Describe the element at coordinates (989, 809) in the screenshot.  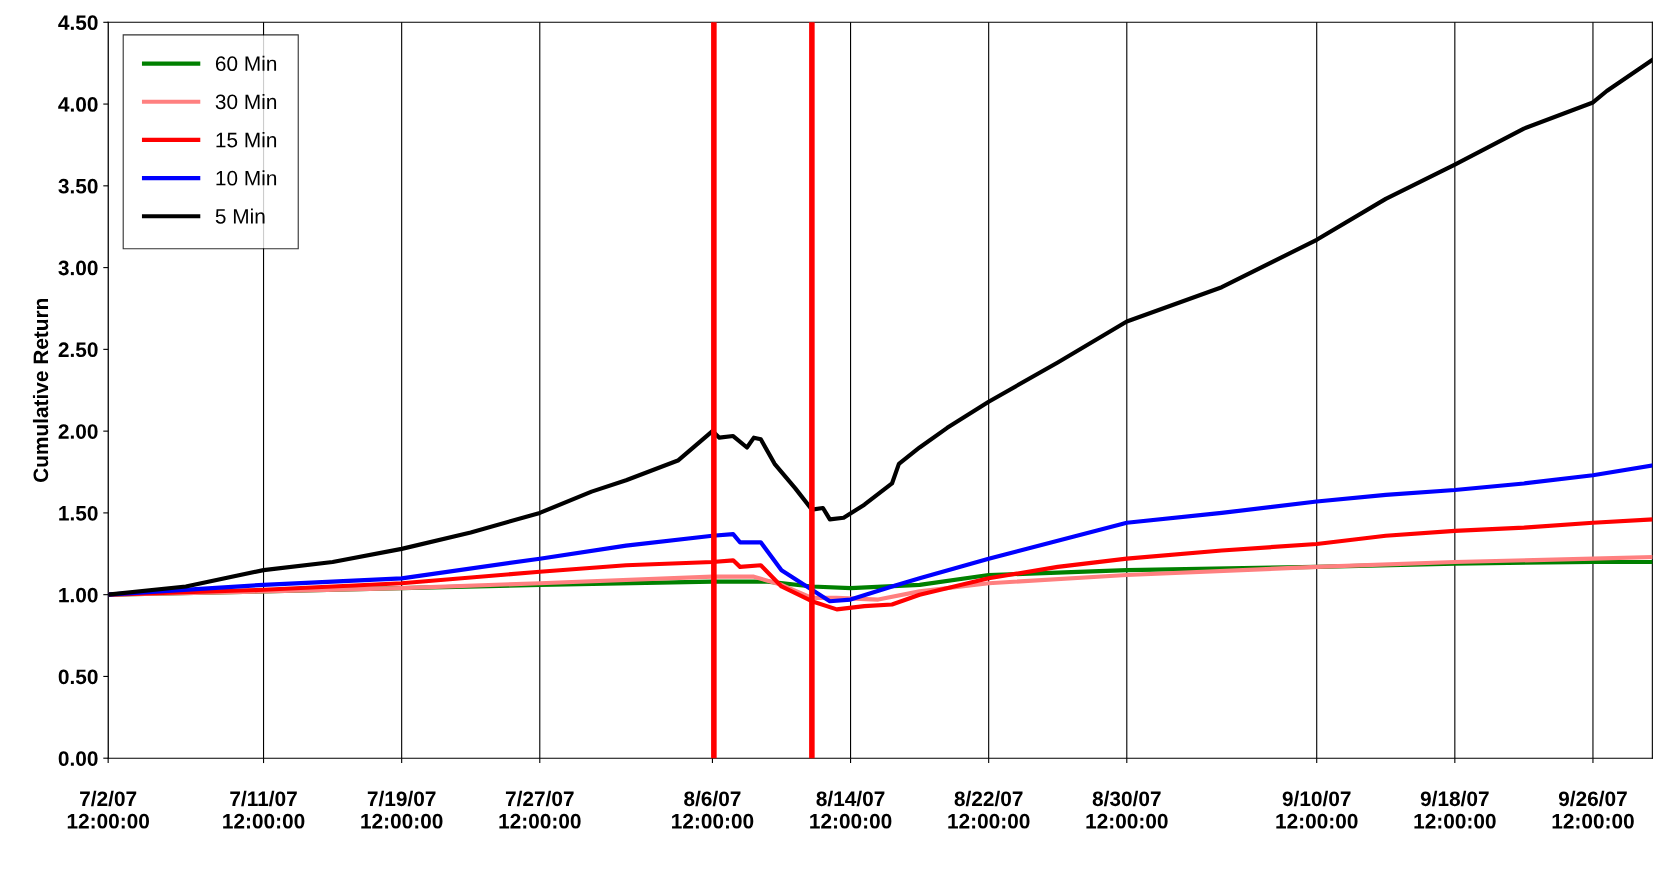
I see `x-tick-label: 8/22/07 12:00:00` at that location.